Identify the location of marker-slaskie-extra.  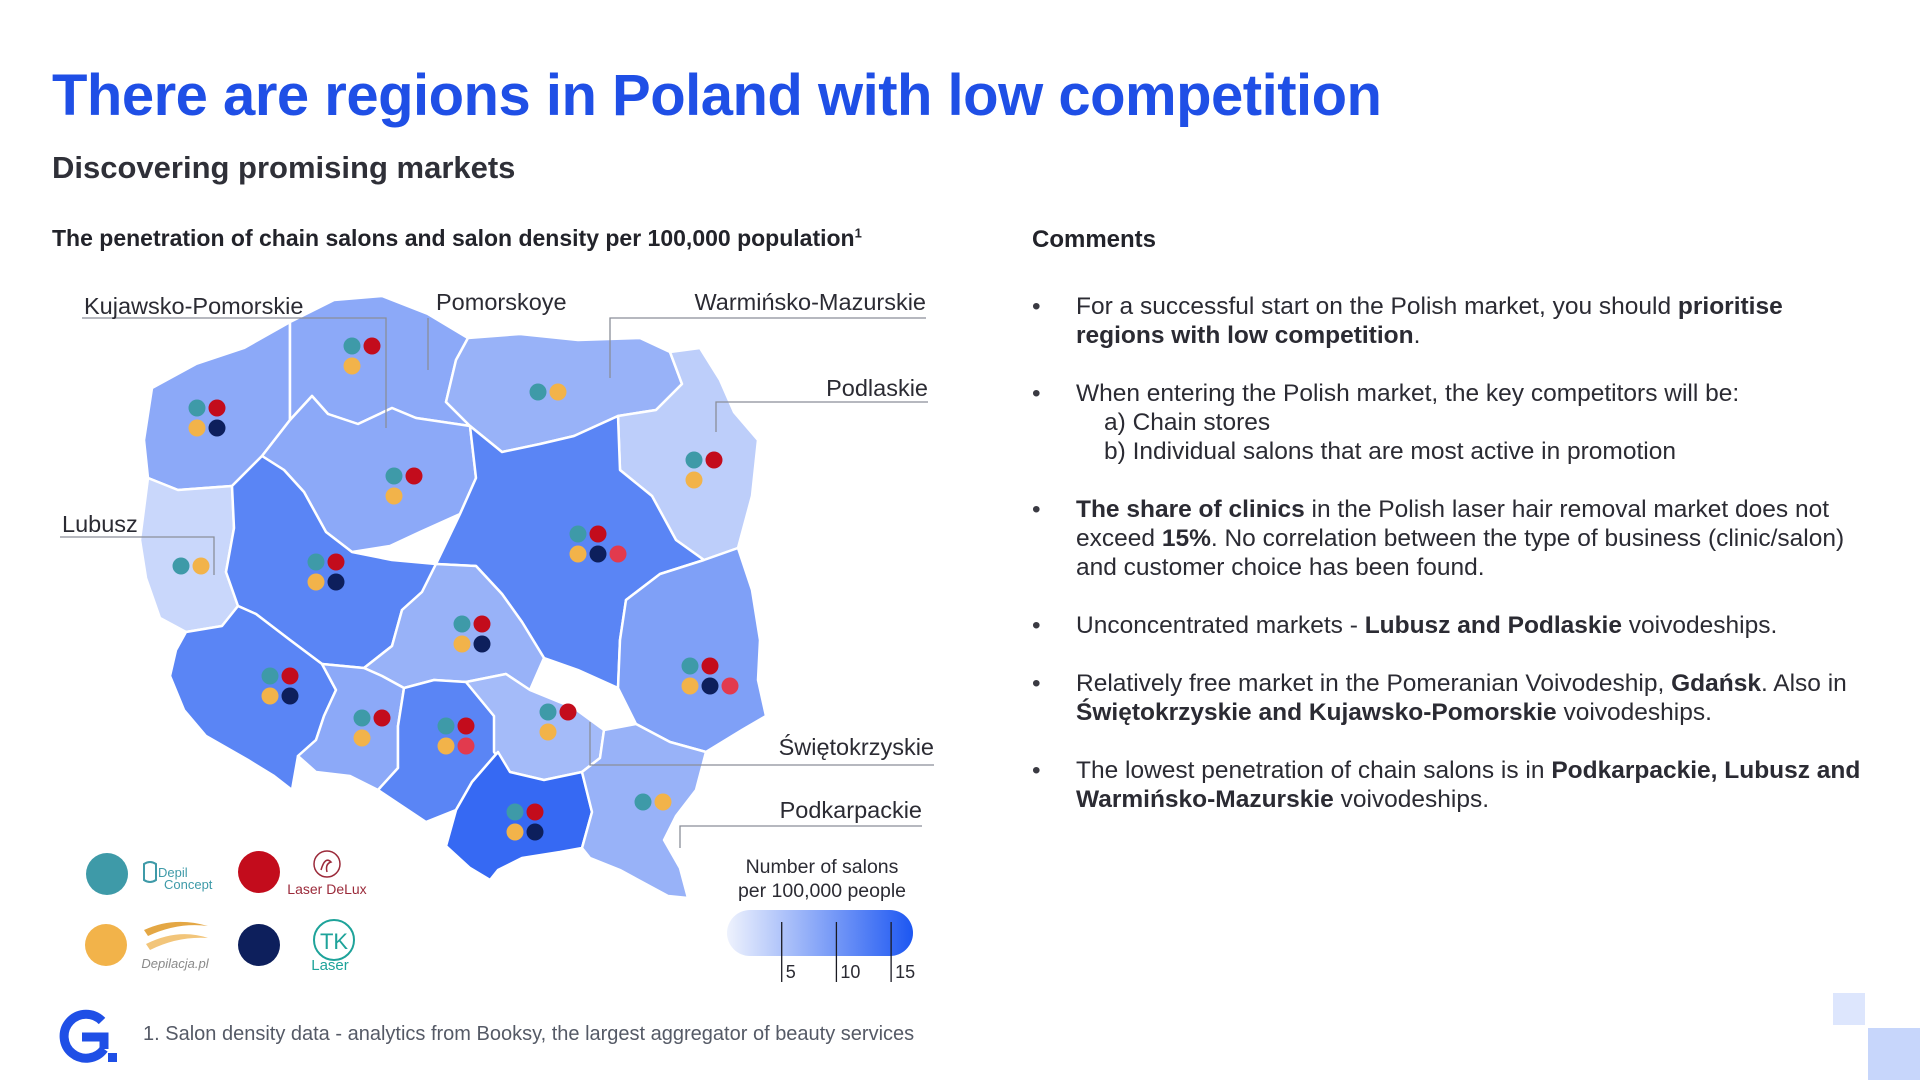
(466, 746).